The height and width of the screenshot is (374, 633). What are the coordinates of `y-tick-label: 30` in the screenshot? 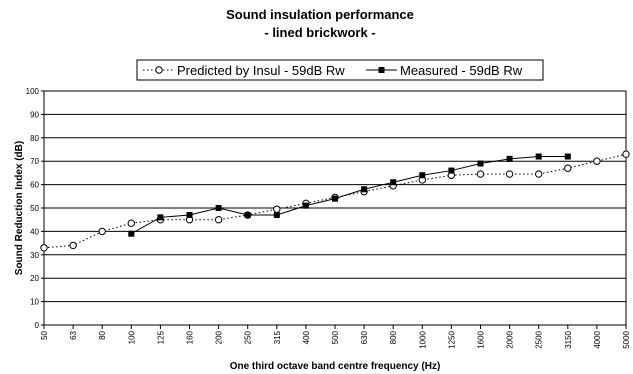 It's located at (34, 255).